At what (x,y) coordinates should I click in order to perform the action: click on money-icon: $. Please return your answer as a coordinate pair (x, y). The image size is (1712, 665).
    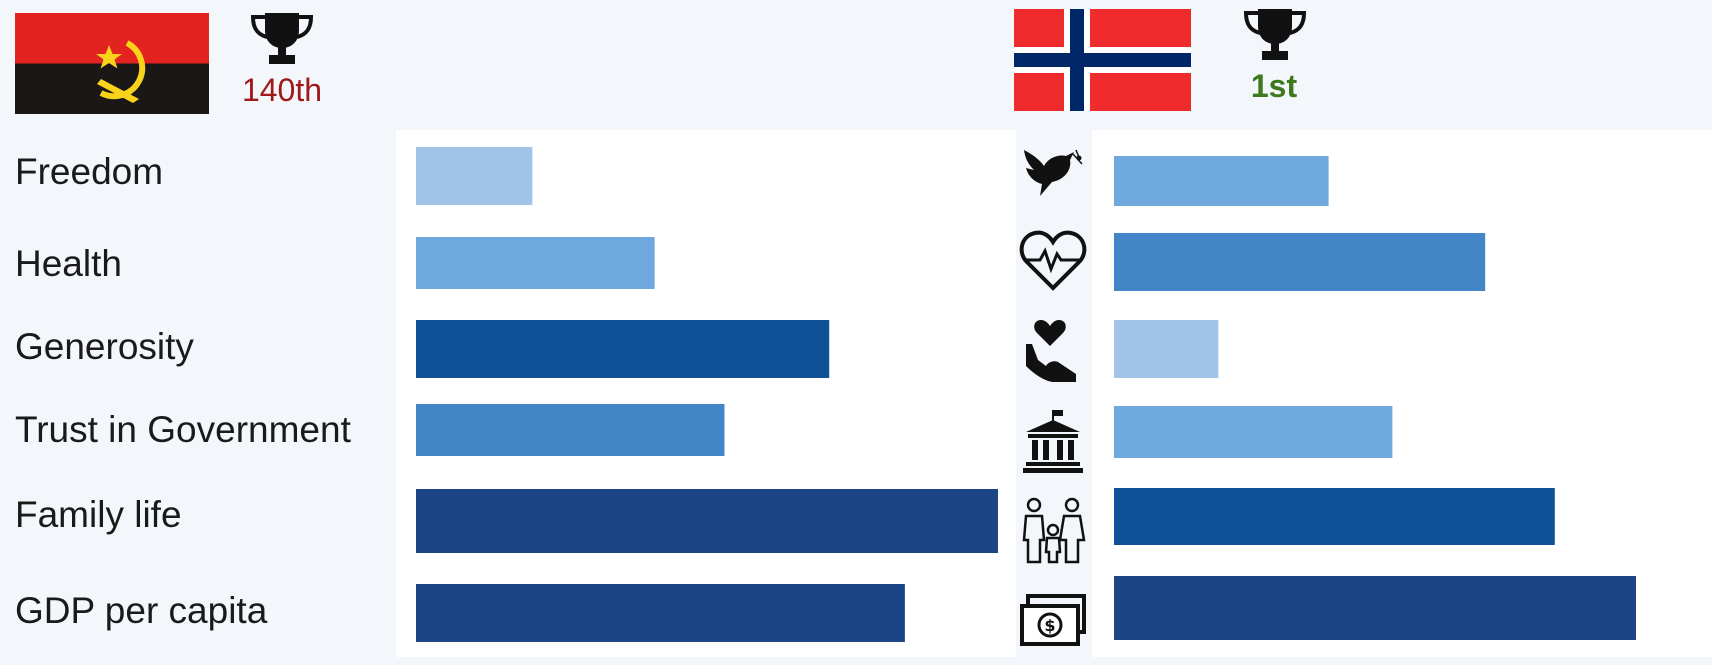
    Looking at the image, I should click on (1053, 625).